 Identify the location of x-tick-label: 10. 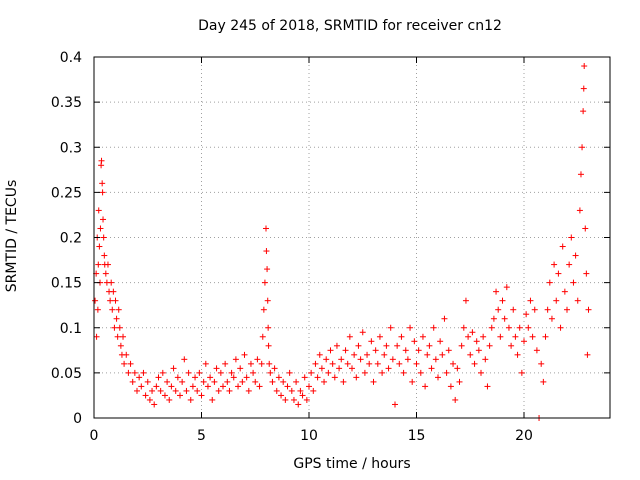
(309, 436).